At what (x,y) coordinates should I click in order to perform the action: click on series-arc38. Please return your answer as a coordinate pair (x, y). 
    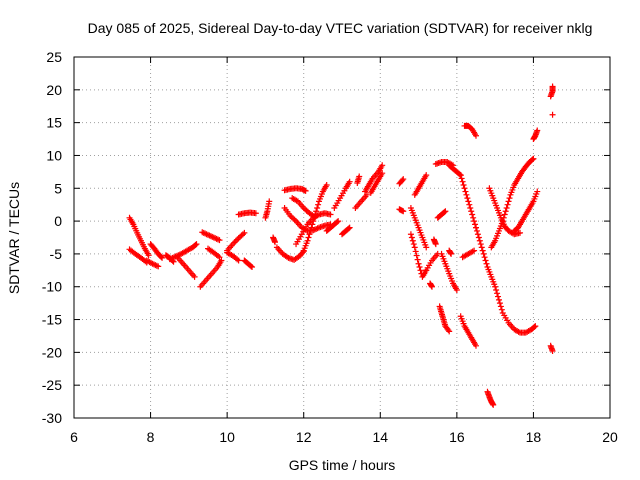
    Looking at the image, I should click on (444, 164).